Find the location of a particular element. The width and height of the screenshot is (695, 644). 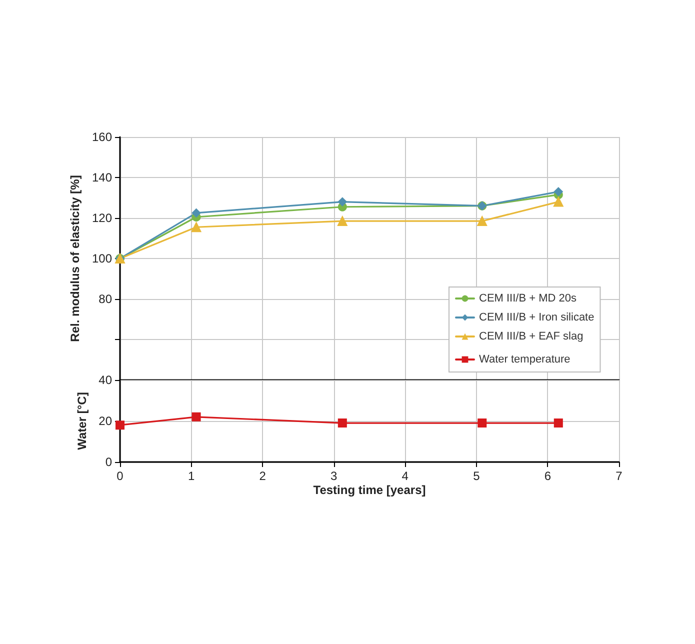

legend-label: CEM III/B + MD 20s is located at coordinates (528, 298).